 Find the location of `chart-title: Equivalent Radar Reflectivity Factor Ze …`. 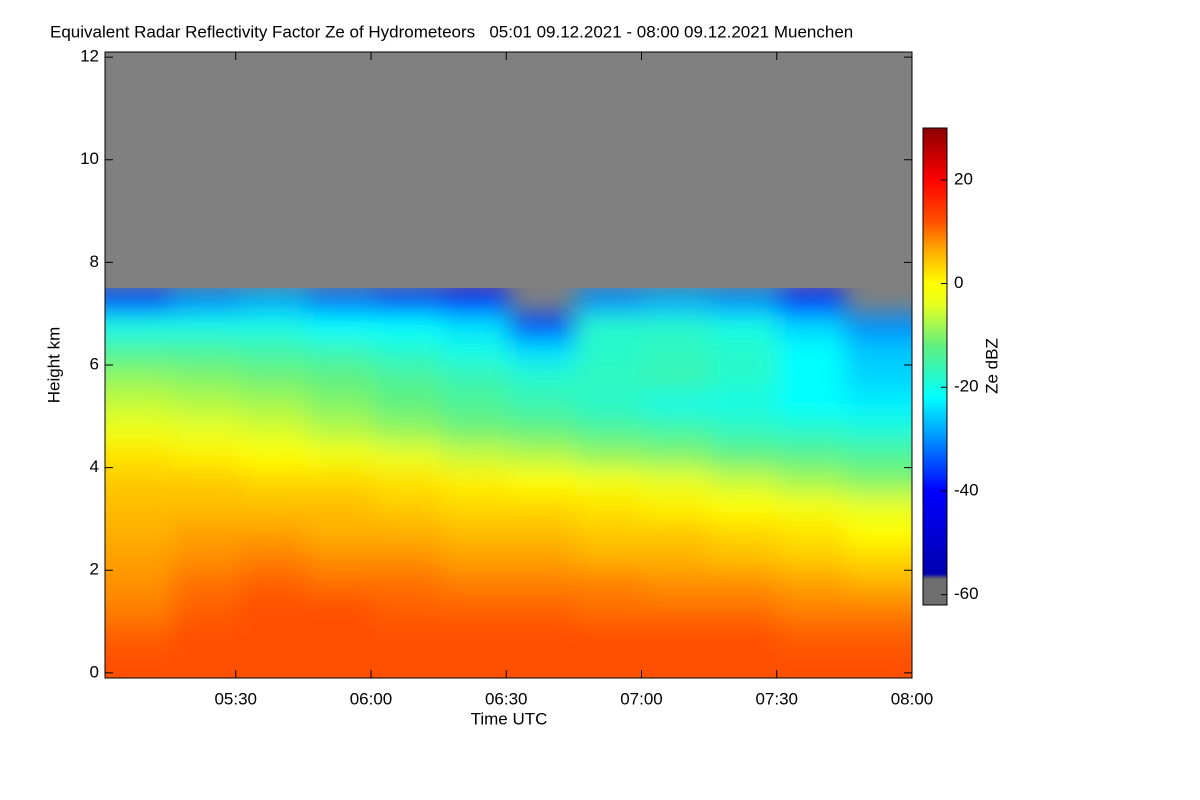

chart-title: Equivalent Radar Reflectivity Factor Ze … is located at coordinates (451, 31).